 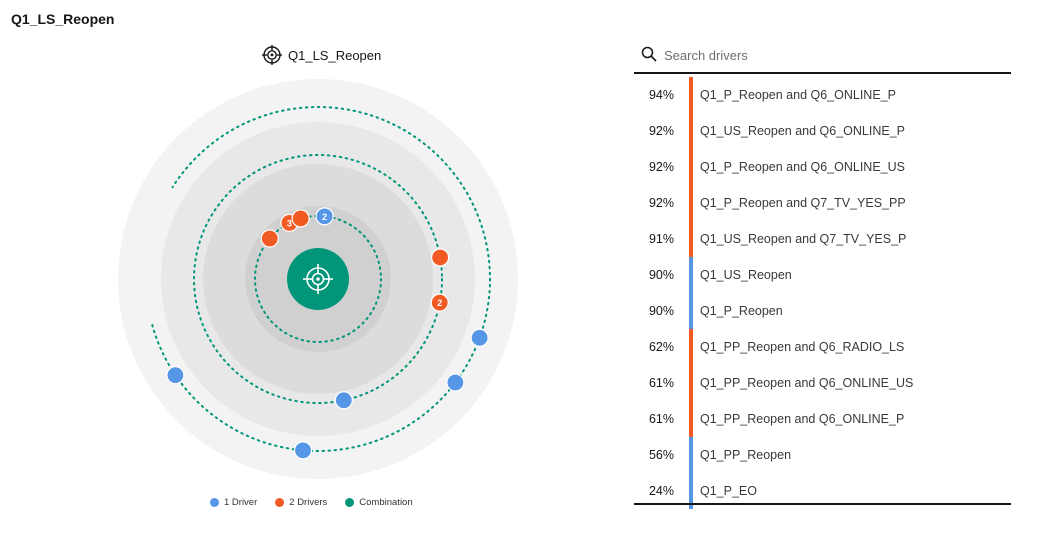 I want to click on node-count-badge: 3, so click(x=289, y=223).